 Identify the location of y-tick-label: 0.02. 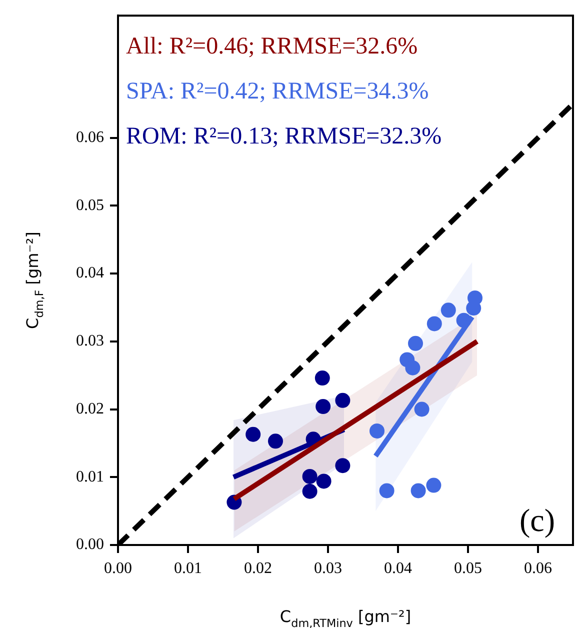
(90, 409).